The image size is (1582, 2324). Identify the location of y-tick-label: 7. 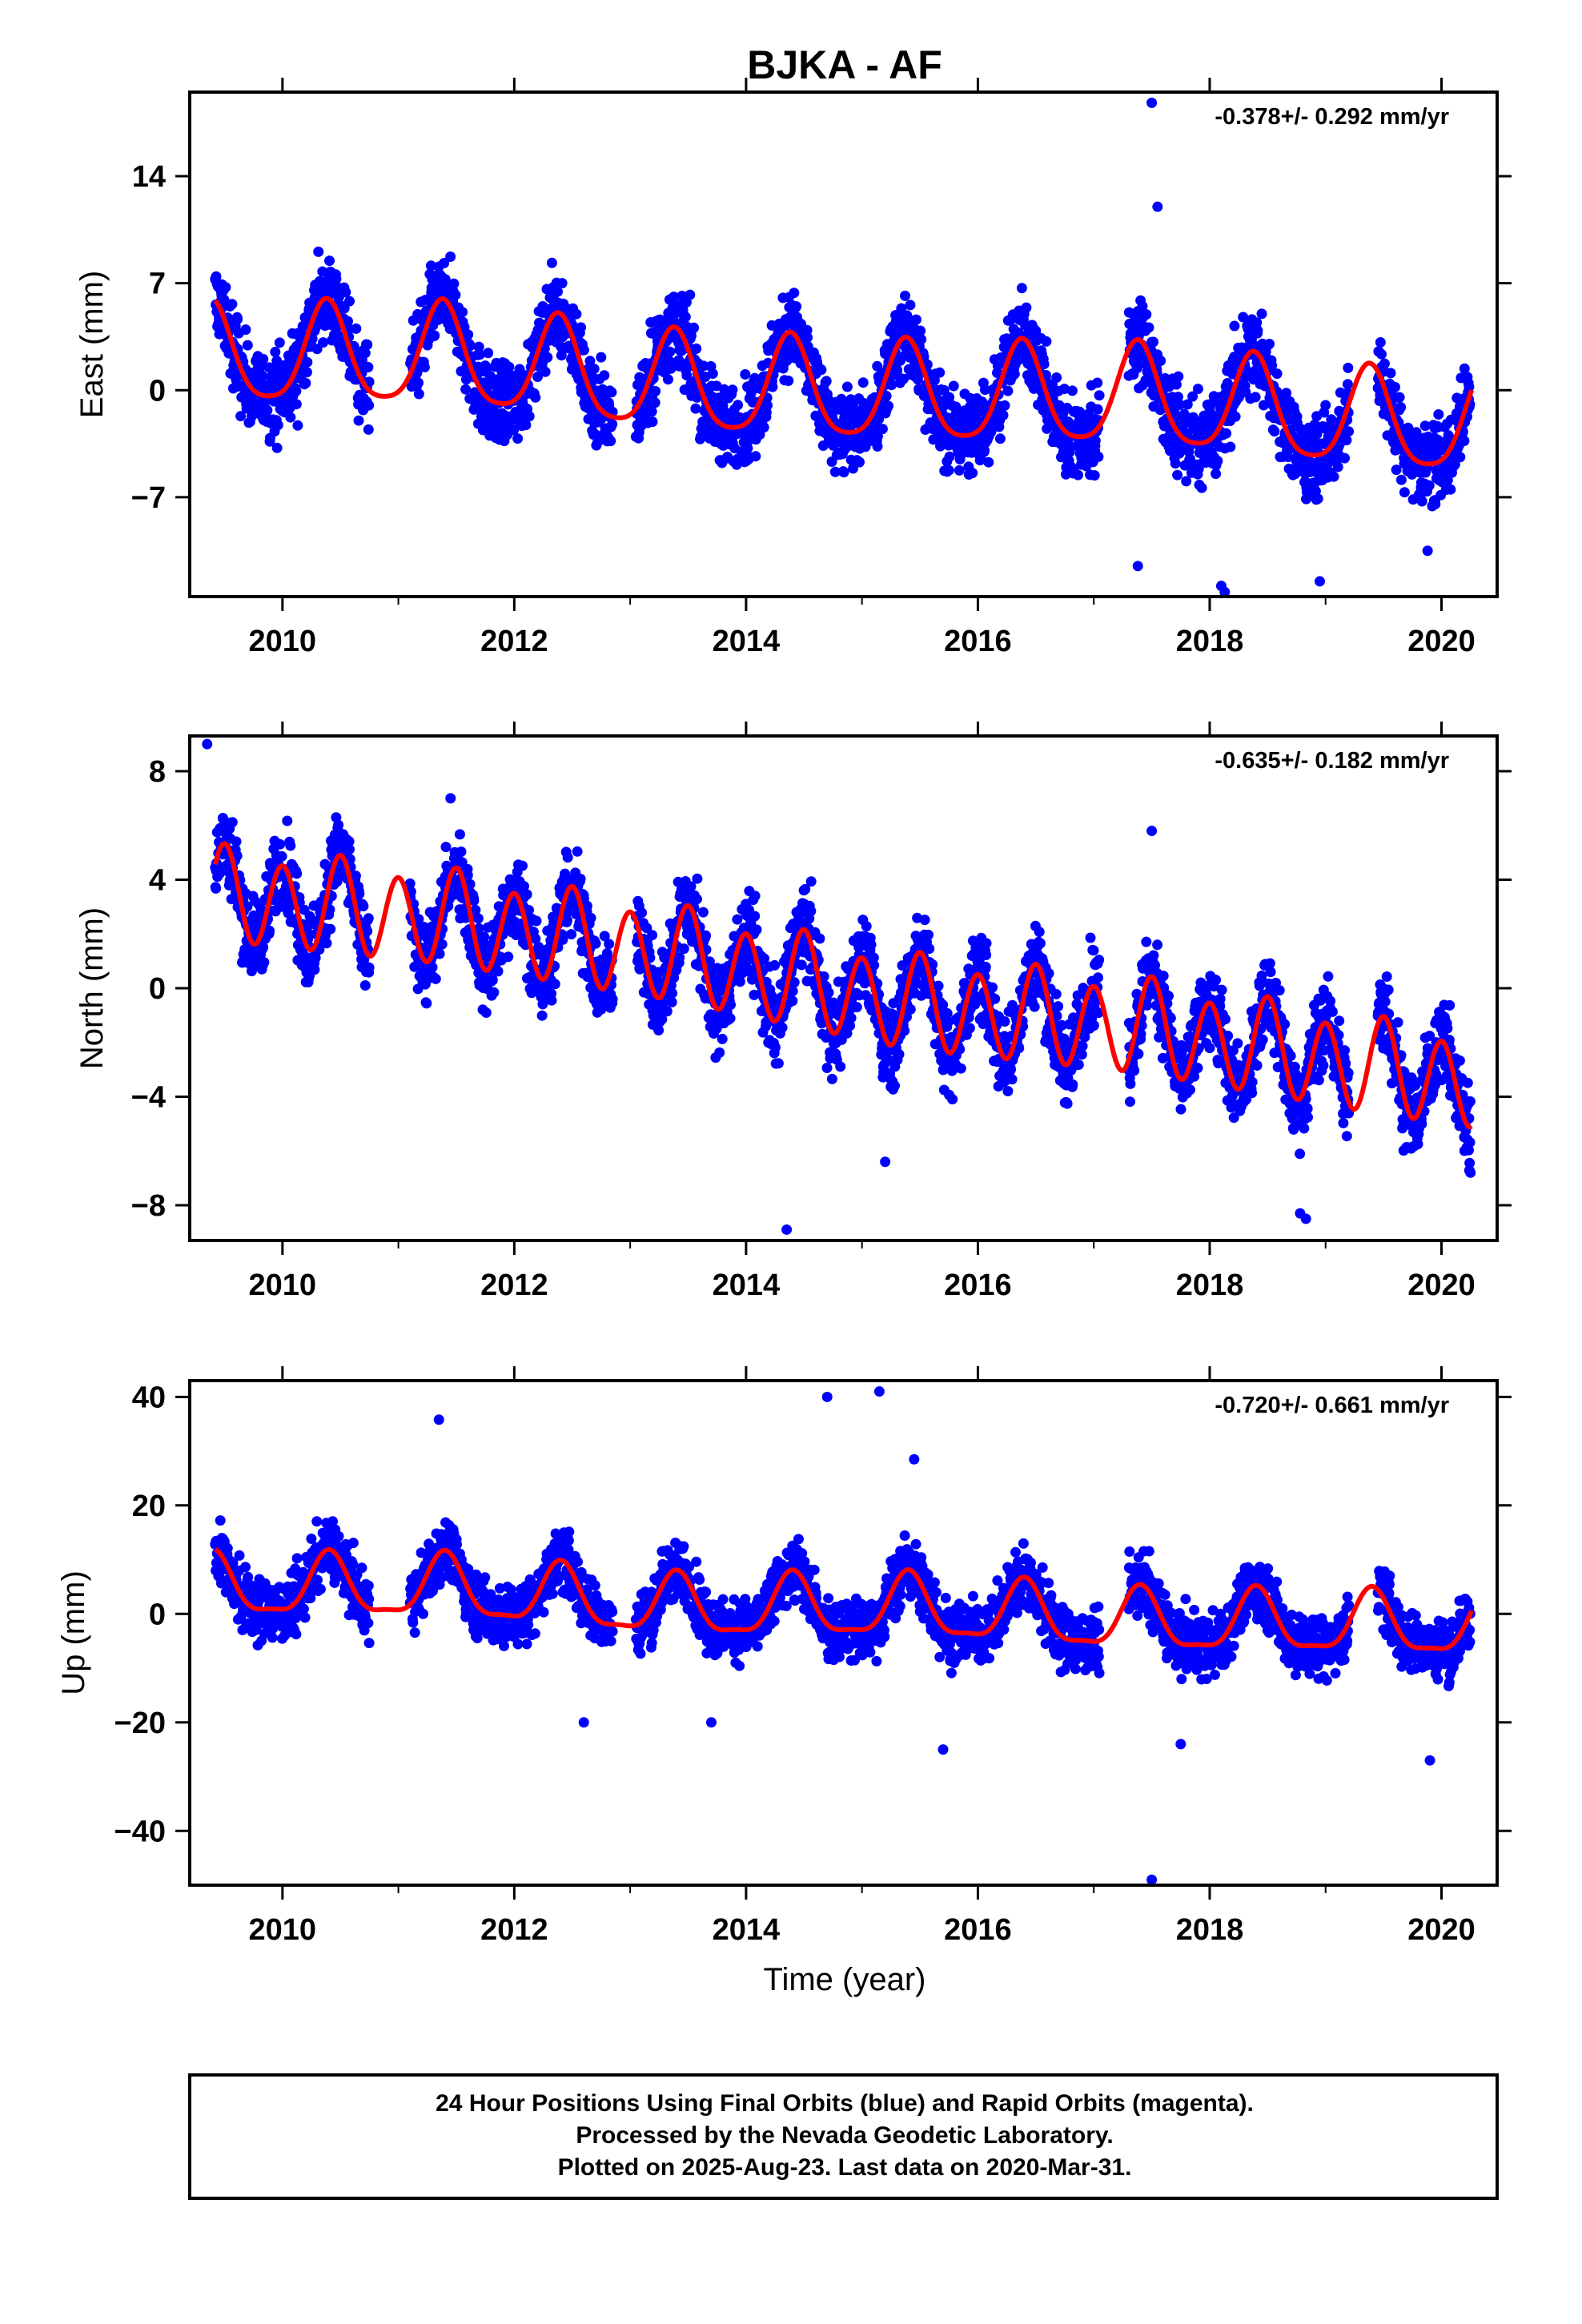
(157, 284).